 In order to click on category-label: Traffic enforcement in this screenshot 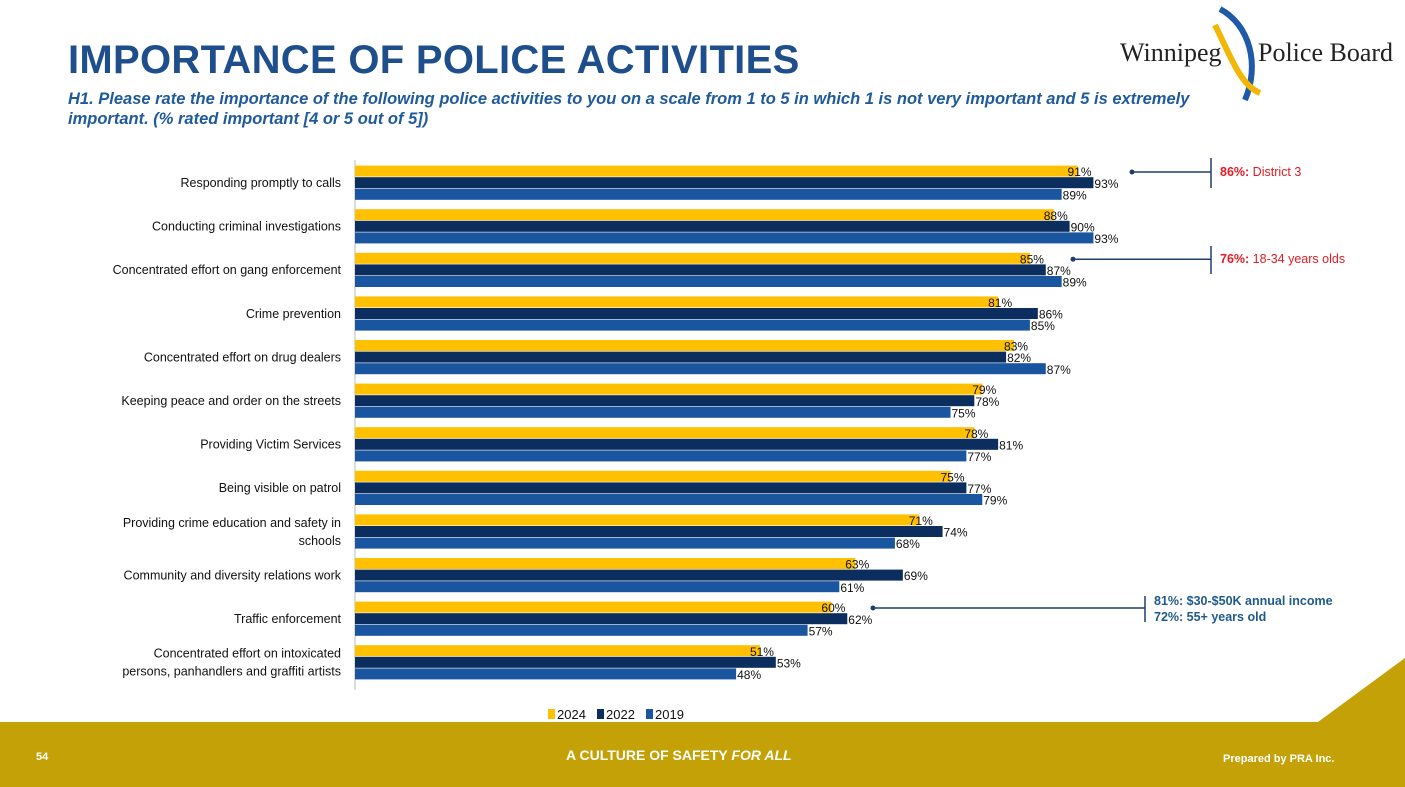, I will do `click(288, 619)`.